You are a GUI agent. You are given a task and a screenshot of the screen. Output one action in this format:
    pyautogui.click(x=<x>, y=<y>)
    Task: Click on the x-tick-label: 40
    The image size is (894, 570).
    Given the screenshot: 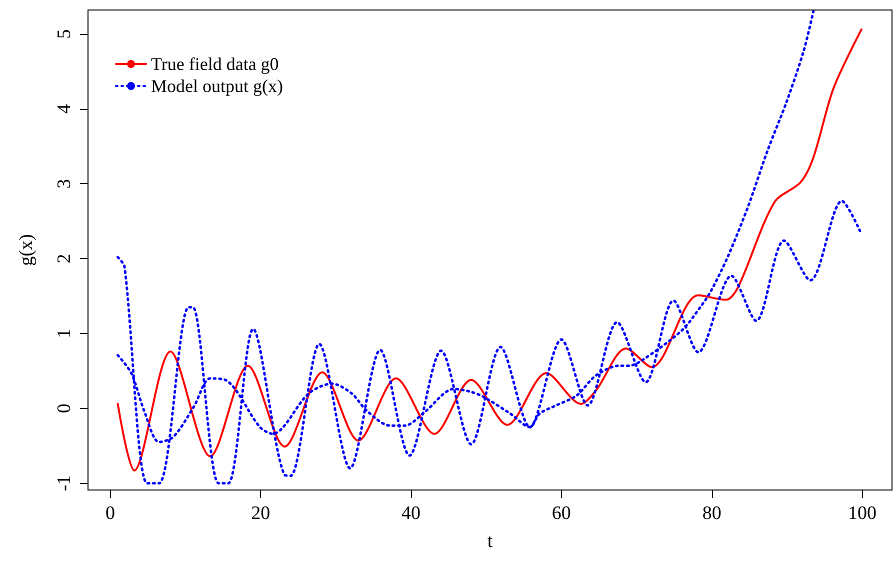 What is the action you would take?
    pyautogui.click(x=411, y=513)
    